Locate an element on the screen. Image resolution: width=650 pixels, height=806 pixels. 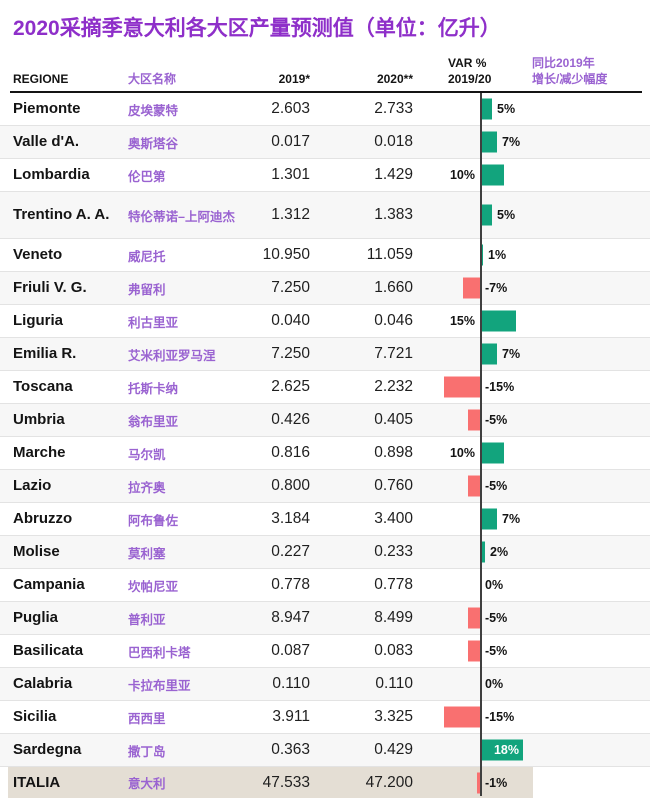
table-row: Calabria 卡拉布里亚 0.110 0.110 0% is located at coordinates (325, 685).